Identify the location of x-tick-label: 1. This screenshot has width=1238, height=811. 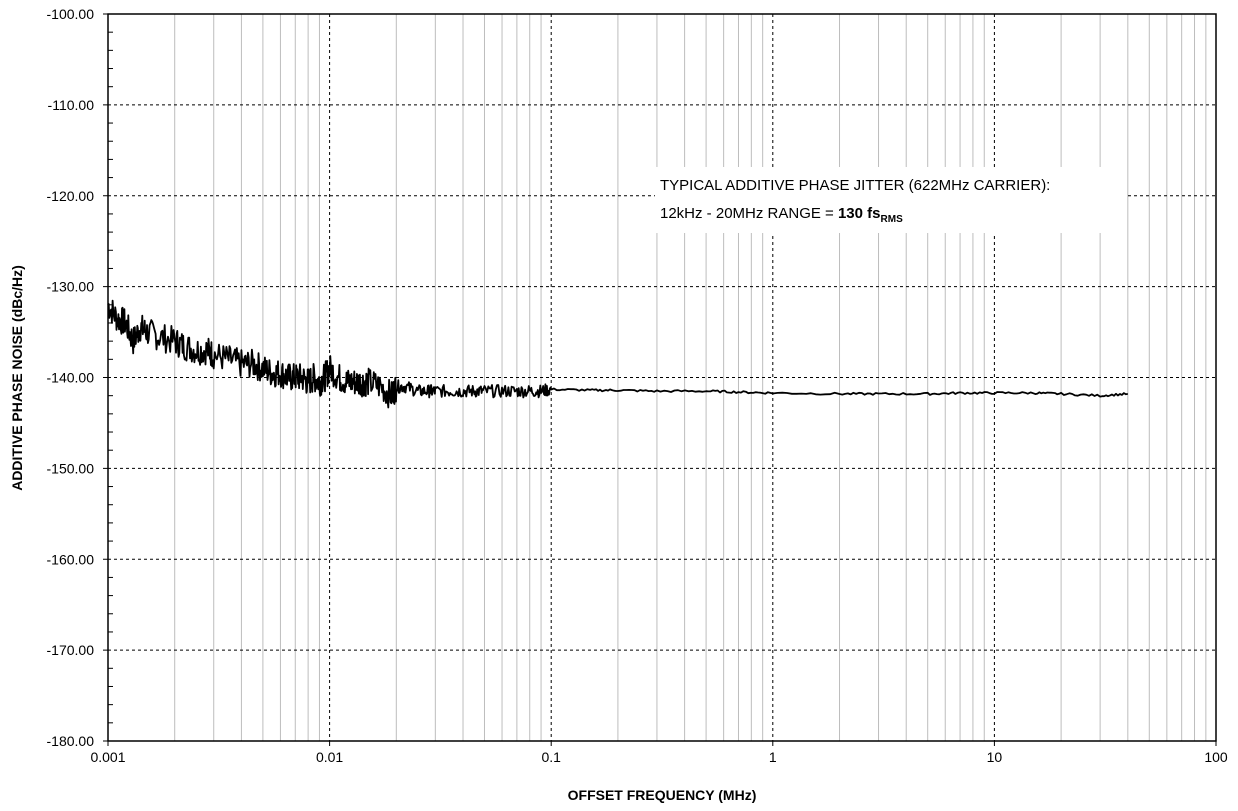
(773, 757).